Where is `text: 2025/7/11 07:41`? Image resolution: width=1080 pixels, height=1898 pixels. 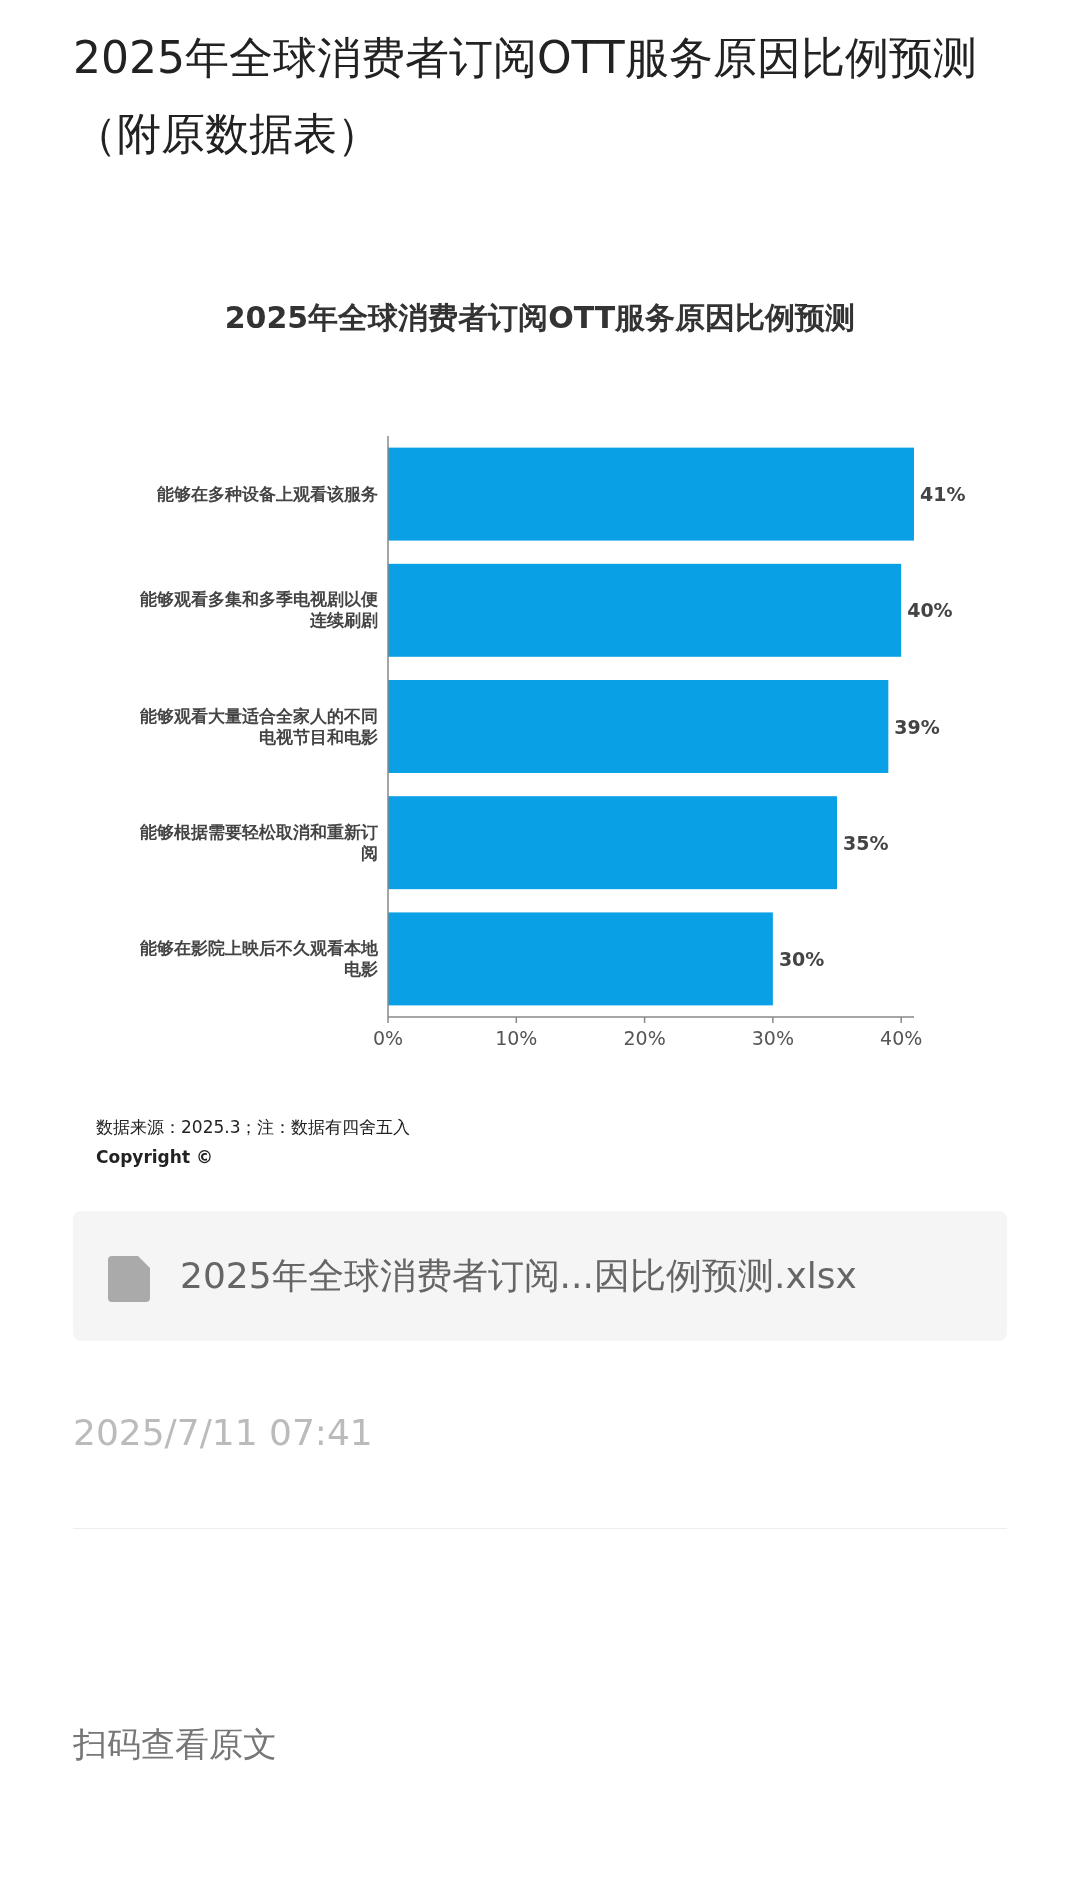 text: 2025/7/11 07:41 is located at coordinates (223, 1432).